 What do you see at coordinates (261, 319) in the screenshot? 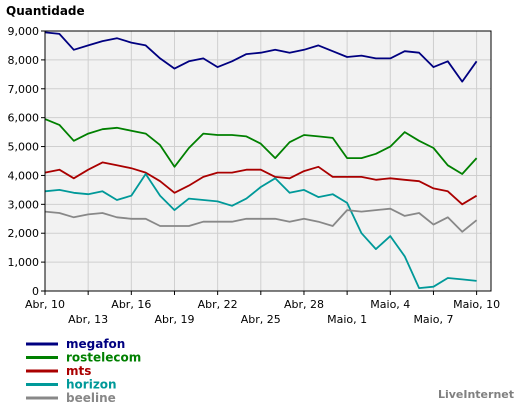
I see `x-tick-label: Abr, 25` at bounding box center [261, 319].